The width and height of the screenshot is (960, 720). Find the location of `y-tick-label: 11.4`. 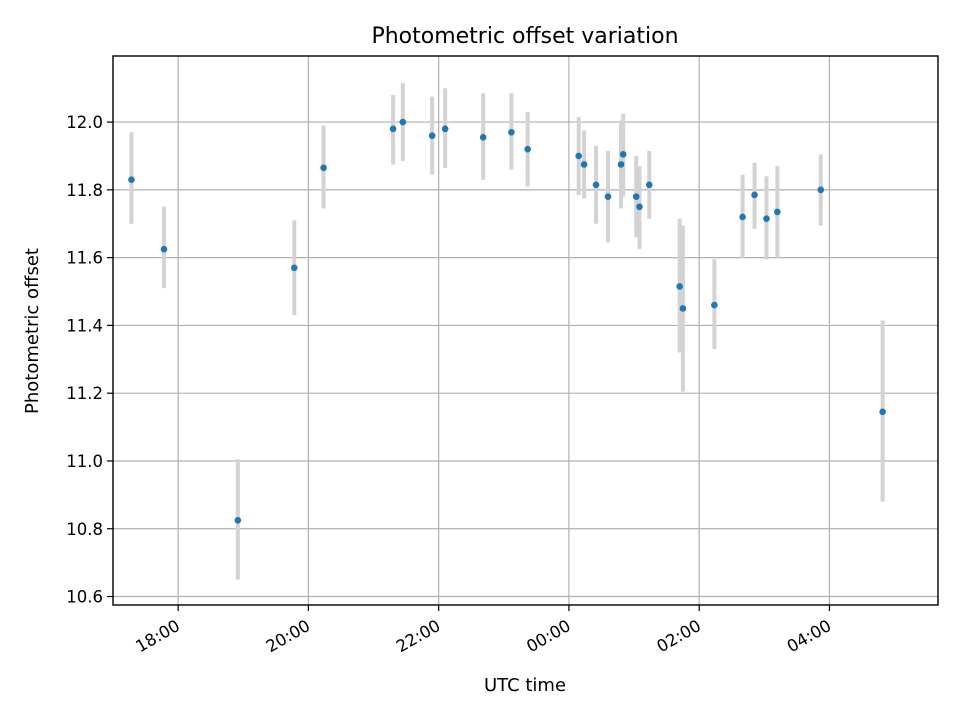

y-tick-label: 11.4 is located at coordinates (84, 325).